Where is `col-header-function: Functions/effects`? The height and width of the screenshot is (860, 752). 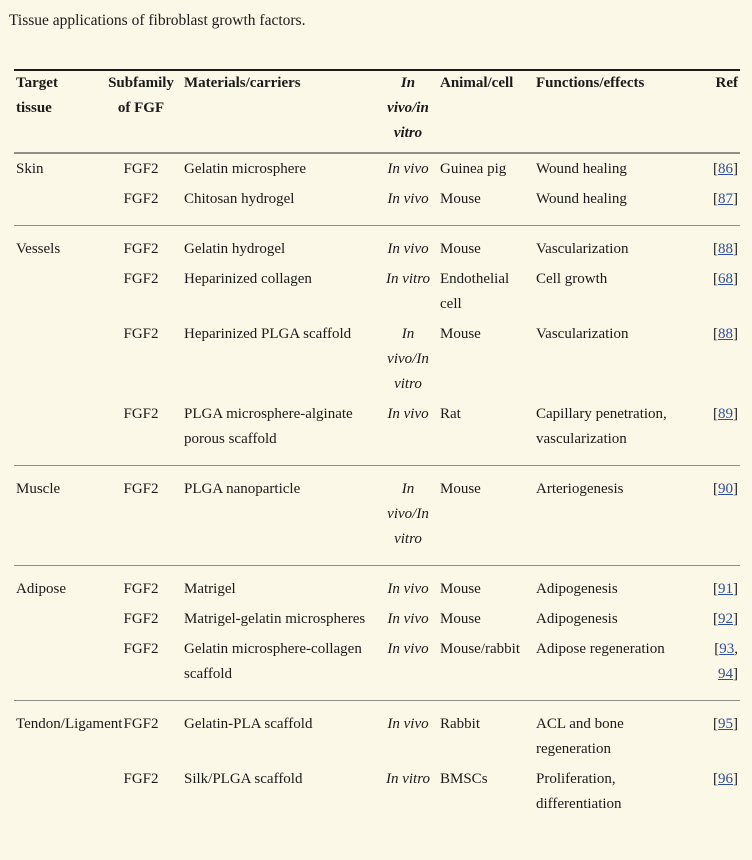
col-header-function: Functions/effects is located at coordinates (616, 111).